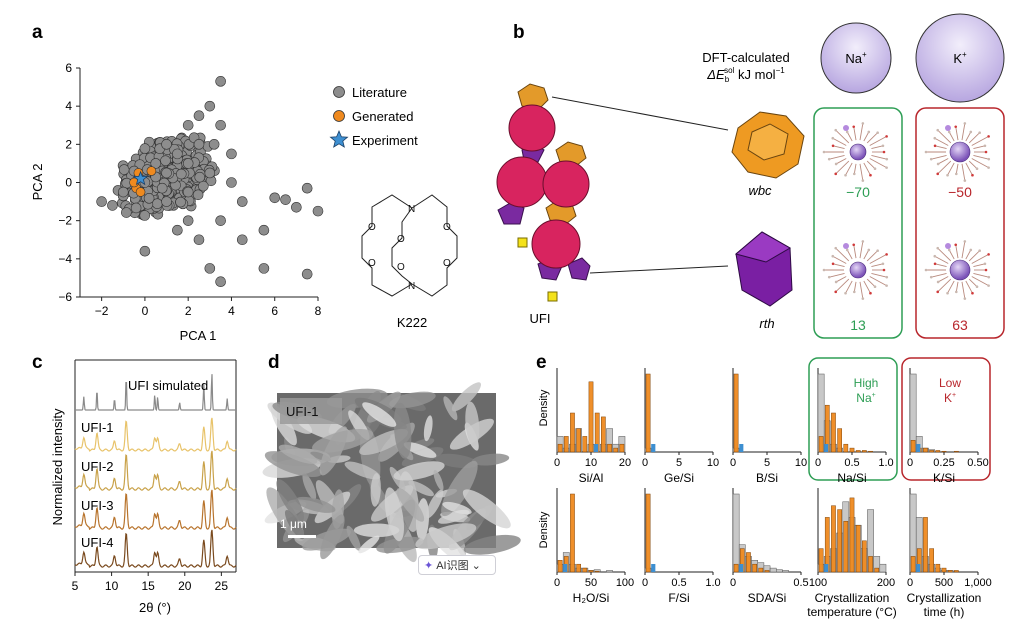  I want to click on k-ion-sphere, so click(960, 58).